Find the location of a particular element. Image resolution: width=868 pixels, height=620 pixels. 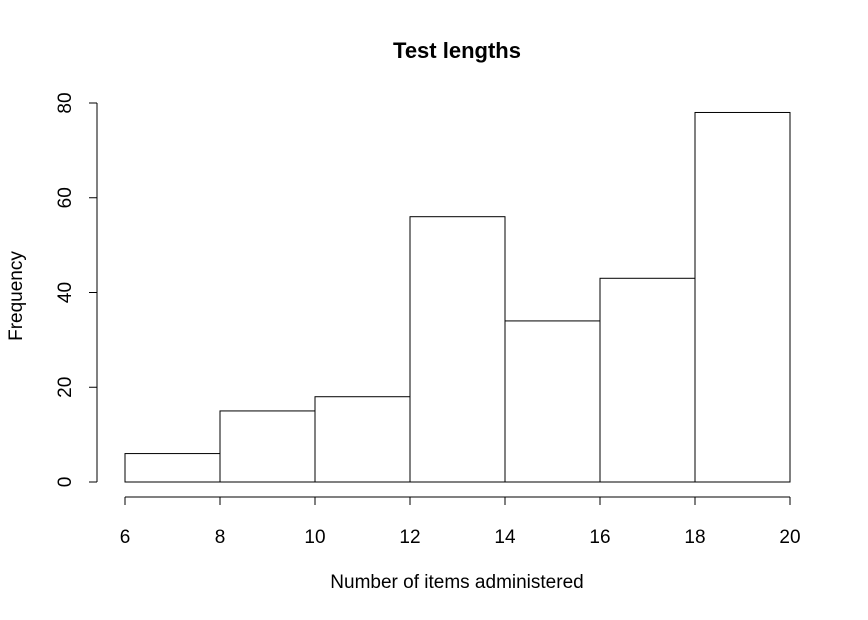

y-tick-label: 0 is located at coordinates (65, 482).